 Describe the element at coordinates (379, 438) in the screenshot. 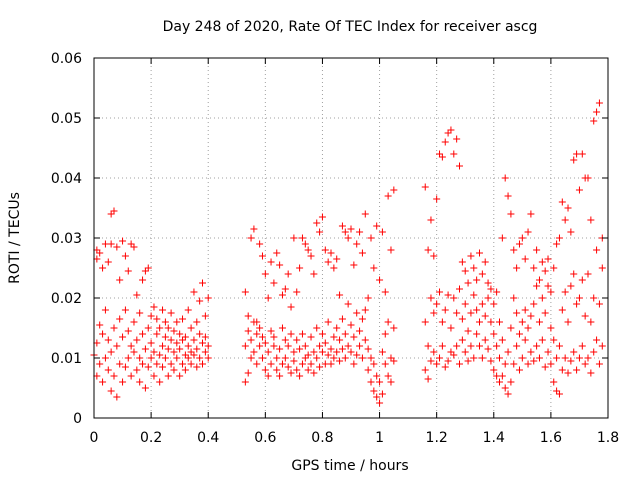

I see `x-tick-label: 1` at that location.